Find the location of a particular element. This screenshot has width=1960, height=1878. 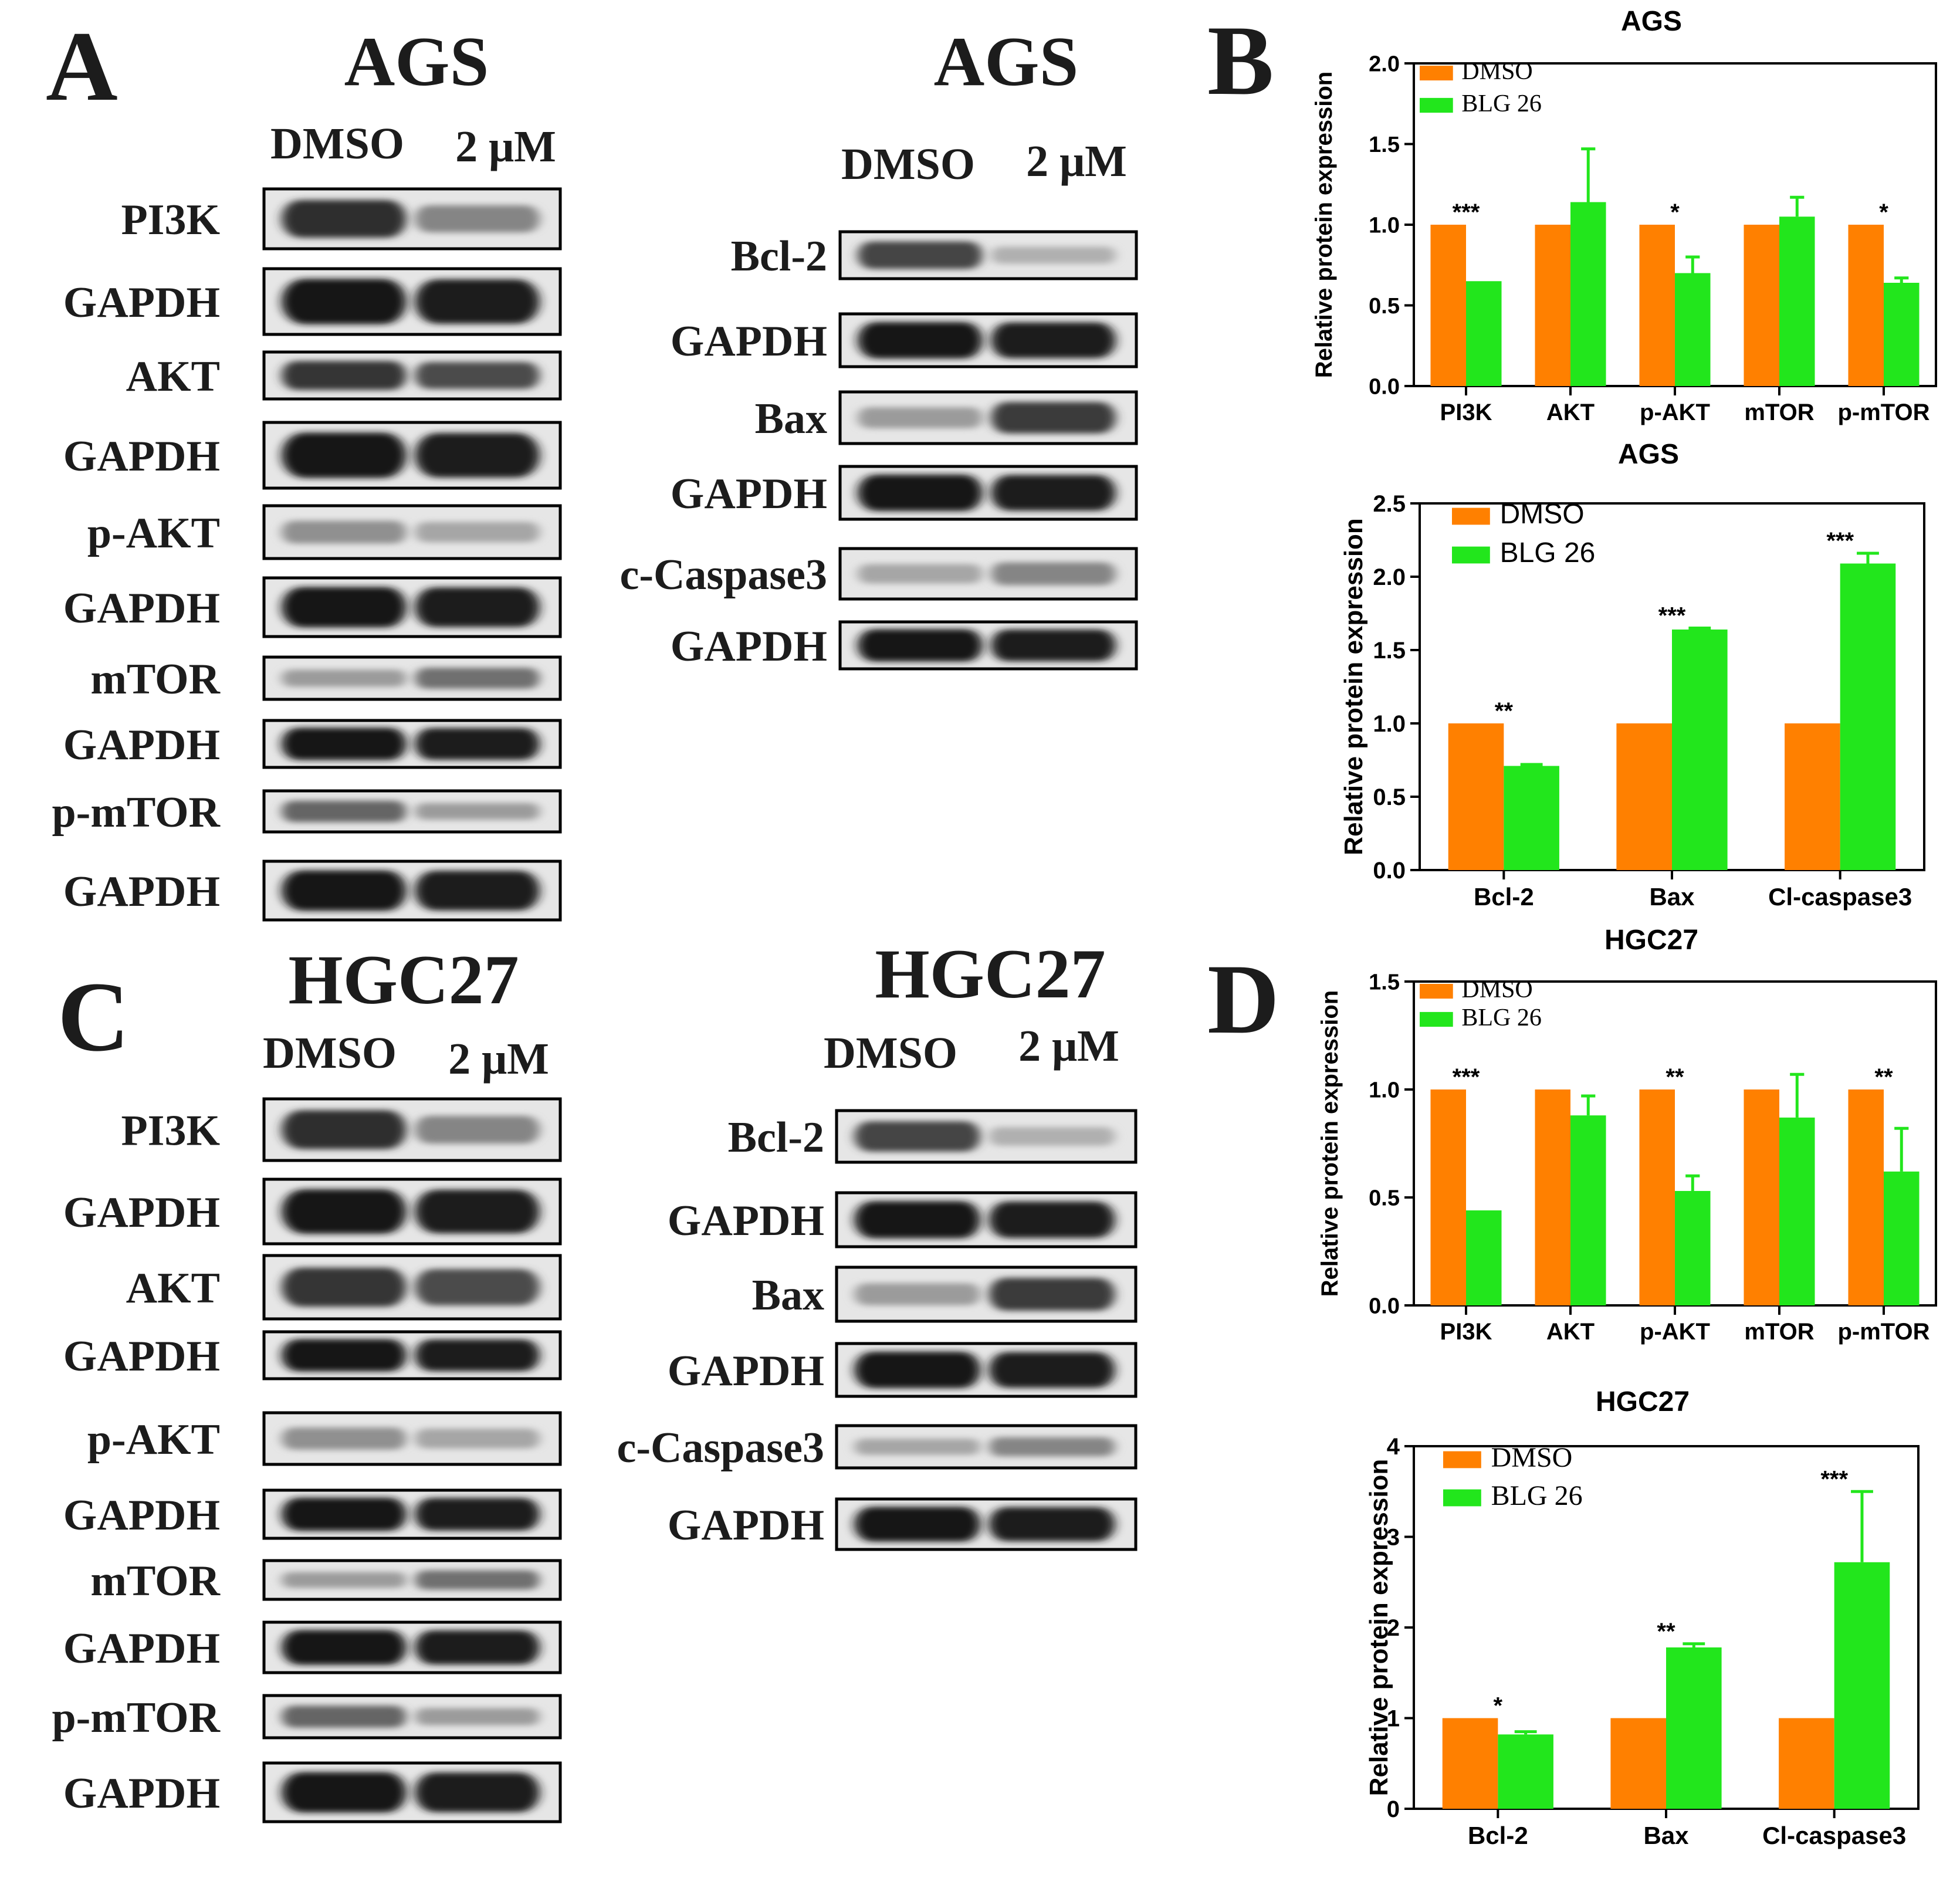

blot-row-c-caspase3: c-Caspase3 is located at coordinates (879, 574).